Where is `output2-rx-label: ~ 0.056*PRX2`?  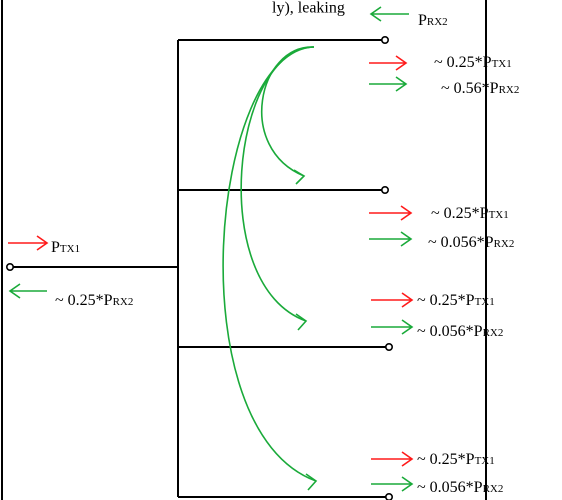
output2-rx-label: ~ 0.056*PRX2 is located at coordinates (471, 242).